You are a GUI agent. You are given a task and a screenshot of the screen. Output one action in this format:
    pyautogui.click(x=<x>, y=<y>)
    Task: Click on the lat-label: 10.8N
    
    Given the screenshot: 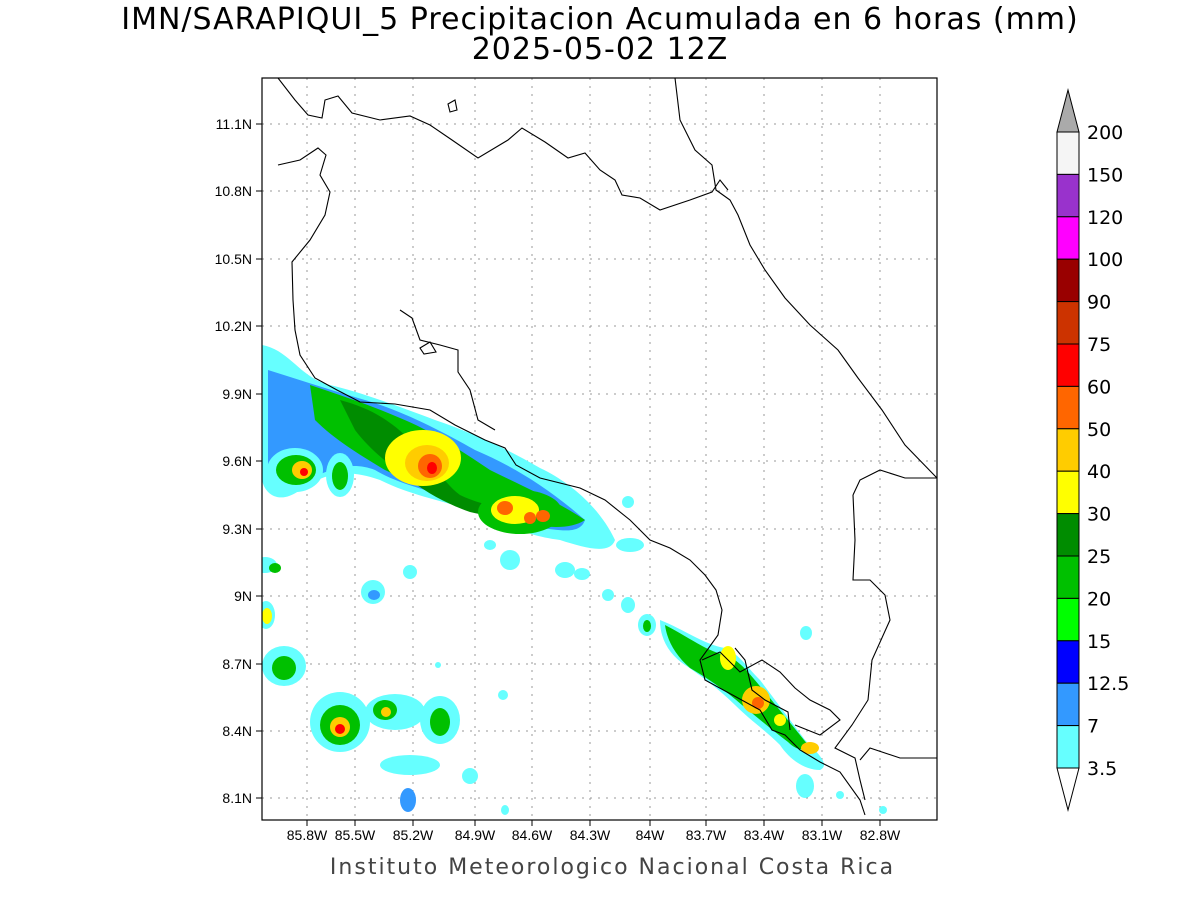 What is the action you would take?
    pyautogui.click(x=233, y=191)
    